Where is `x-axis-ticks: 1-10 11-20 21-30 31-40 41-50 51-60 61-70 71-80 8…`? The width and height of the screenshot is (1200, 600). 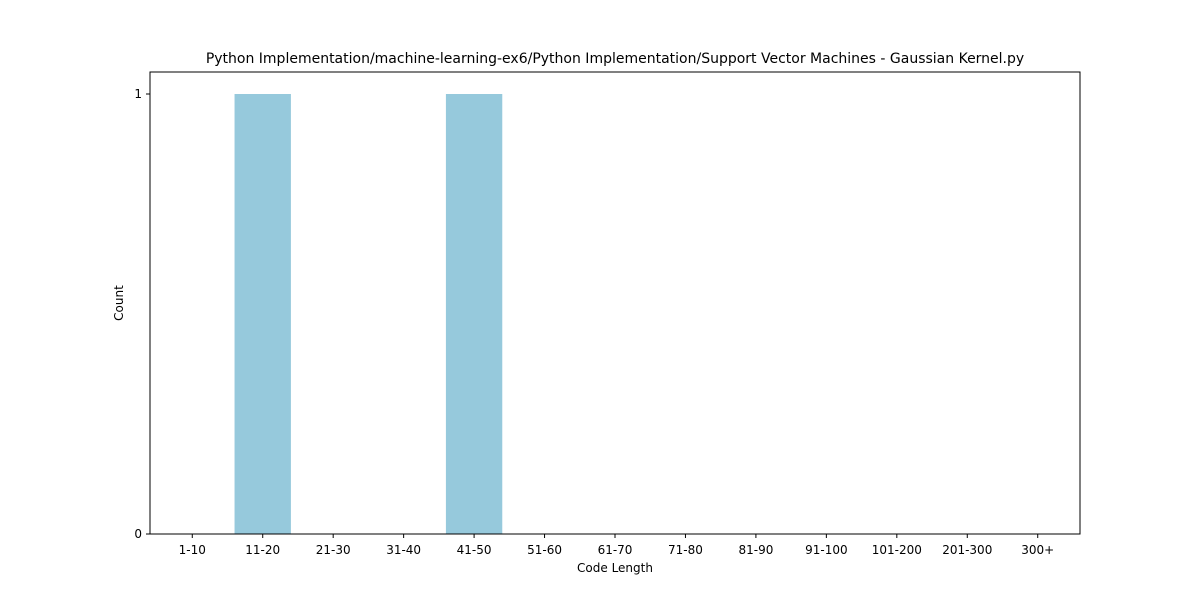
x-axis-ticks: 1-10 11-20 21-30 31-40 41-50 51-60 61-70 71-80 8… is located at coordinates (616, 545).